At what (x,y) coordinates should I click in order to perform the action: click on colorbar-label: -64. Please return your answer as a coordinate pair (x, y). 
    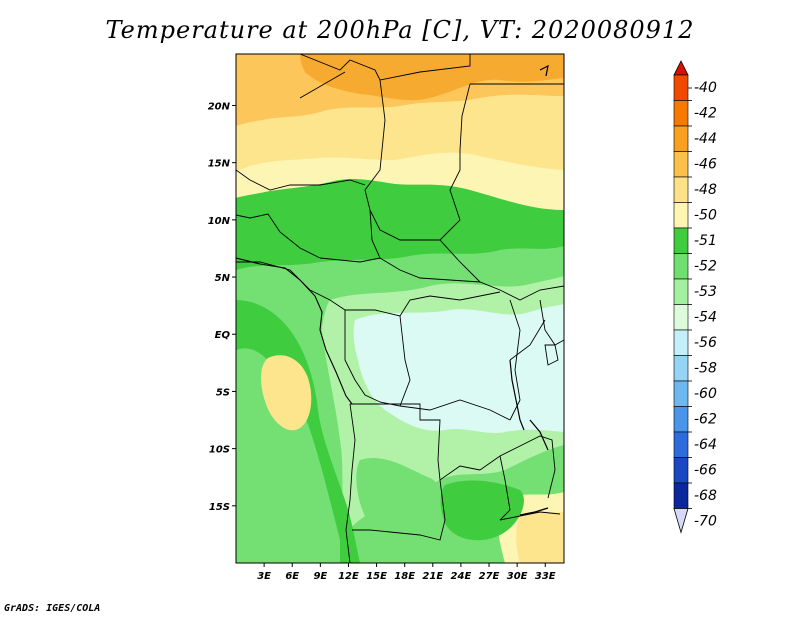
    Looking at the image, I should click on (705, 445).